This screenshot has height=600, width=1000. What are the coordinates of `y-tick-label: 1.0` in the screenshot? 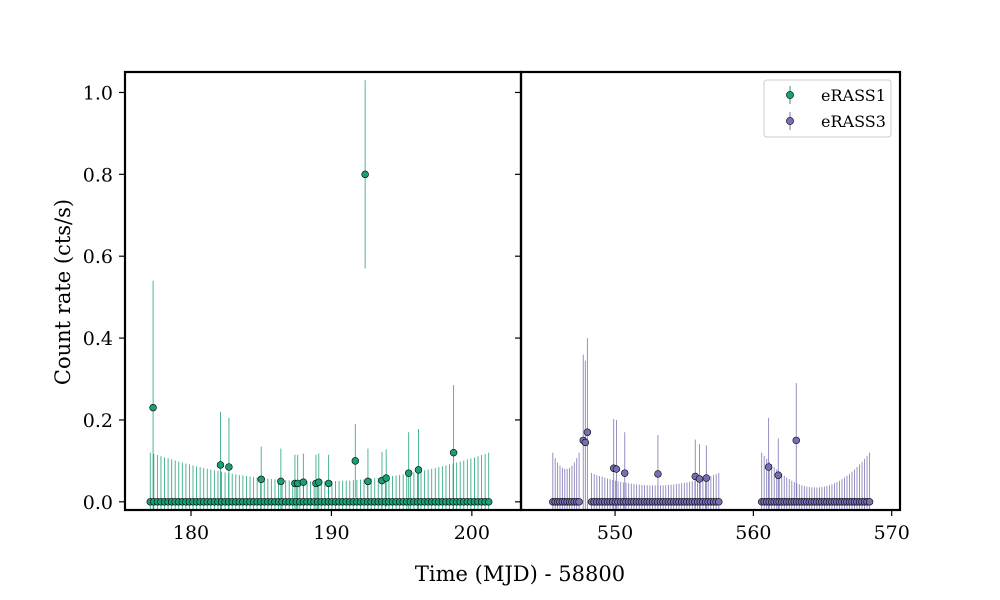 It's located at (98, 93).